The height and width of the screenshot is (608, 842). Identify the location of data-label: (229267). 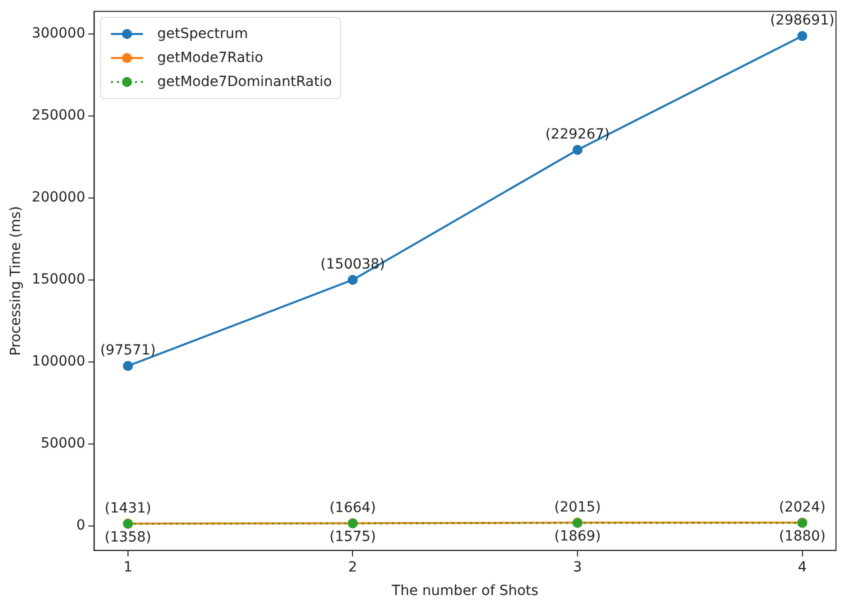
(577, 134).